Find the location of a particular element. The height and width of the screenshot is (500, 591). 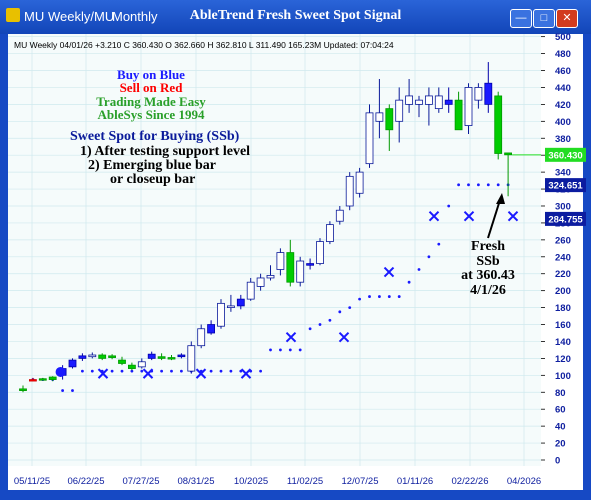

legend-easy: Trading Made Easy is located at coordinates (151, 101).